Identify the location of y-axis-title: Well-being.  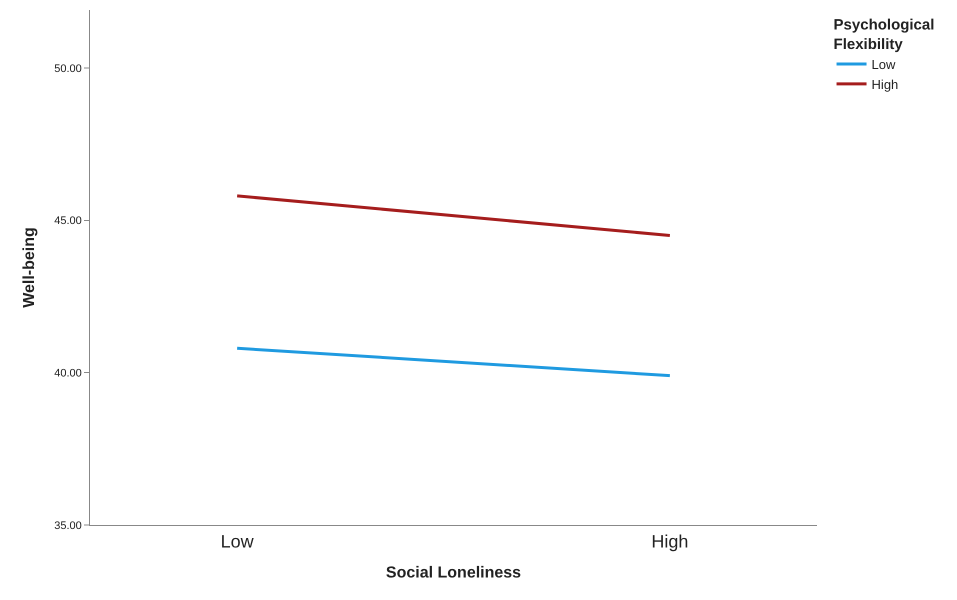
(29, 267).